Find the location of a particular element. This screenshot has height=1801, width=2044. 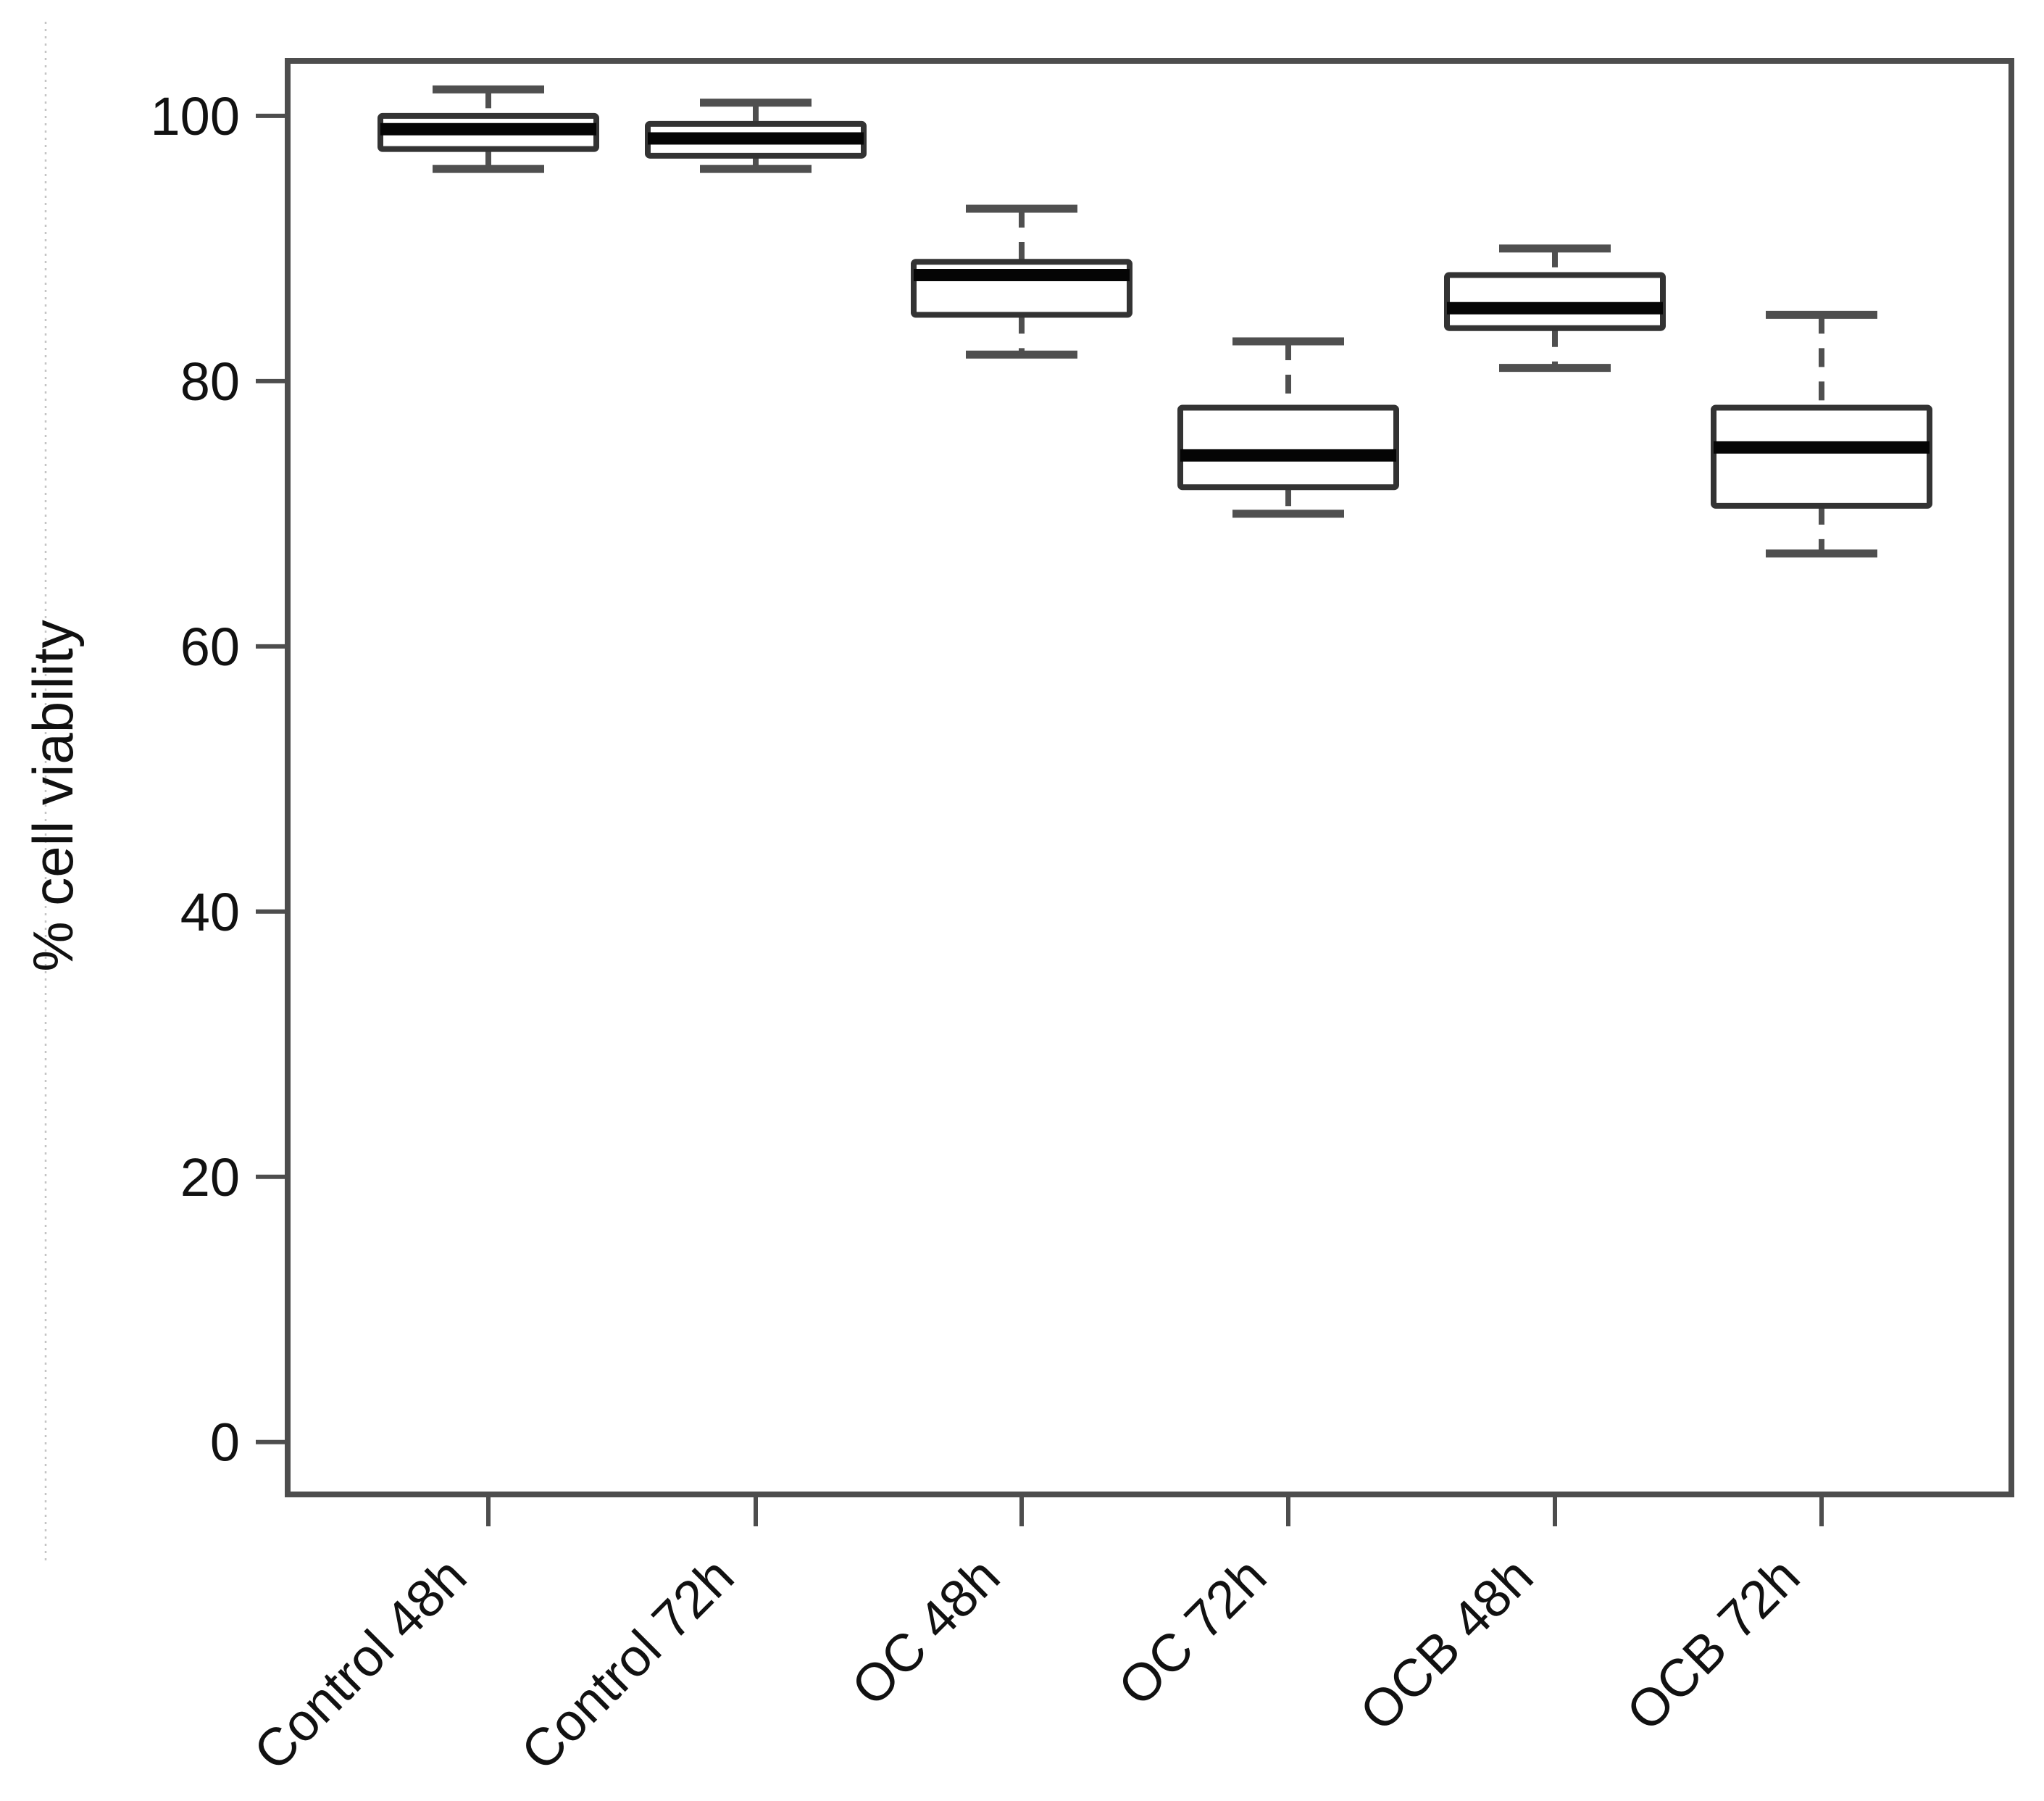

x-axis-category-label: Control 48h is located at coordinates (360, 1664).